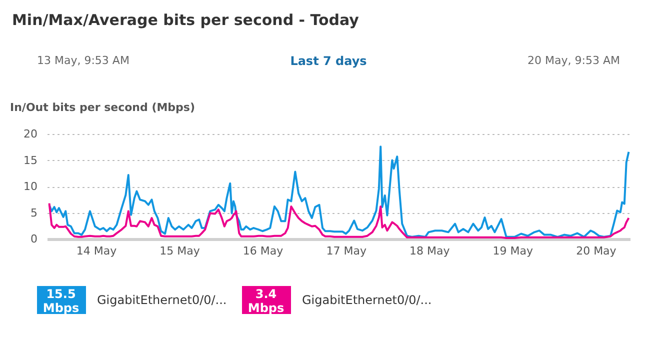 Image resolution: width=657 pixels, height=338 pixels. What do you see at coordinates (61, 301) in the screenshot?
I see `text: 15.5 Mbps` at bounding box center [61, 301].